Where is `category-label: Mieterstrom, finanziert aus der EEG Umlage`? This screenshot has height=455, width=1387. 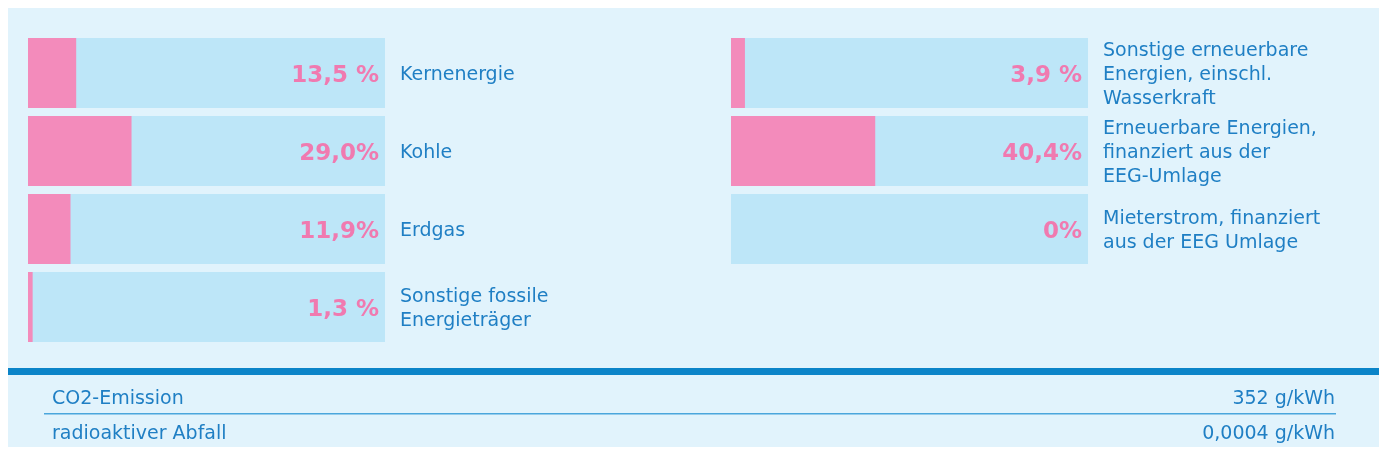 category-label: Mieterstrom, finanziert aus der EEG Umlage is located at coordinates (1212, 229).